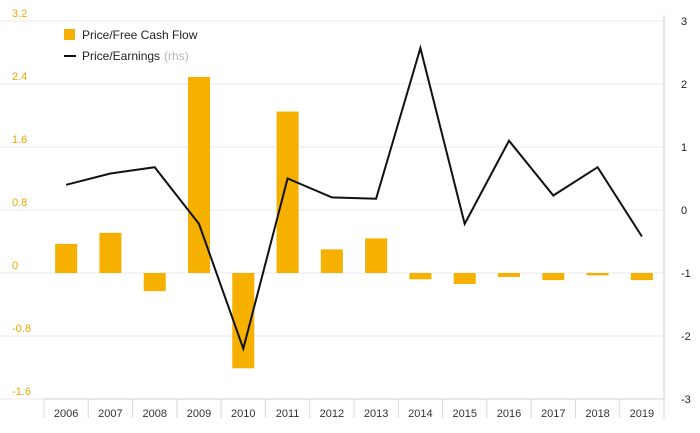  Describe the element at coordinates (686, 337) in the screenshot. I see `y-right-tick-label: -2` at that location.